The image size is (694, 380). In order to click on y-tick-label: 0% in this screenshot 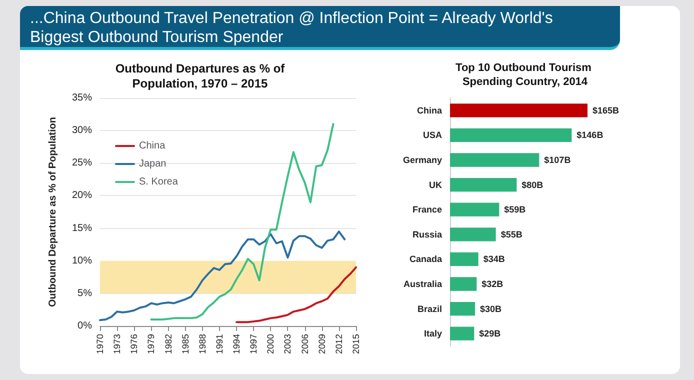, I will do `click(85, 326)`.